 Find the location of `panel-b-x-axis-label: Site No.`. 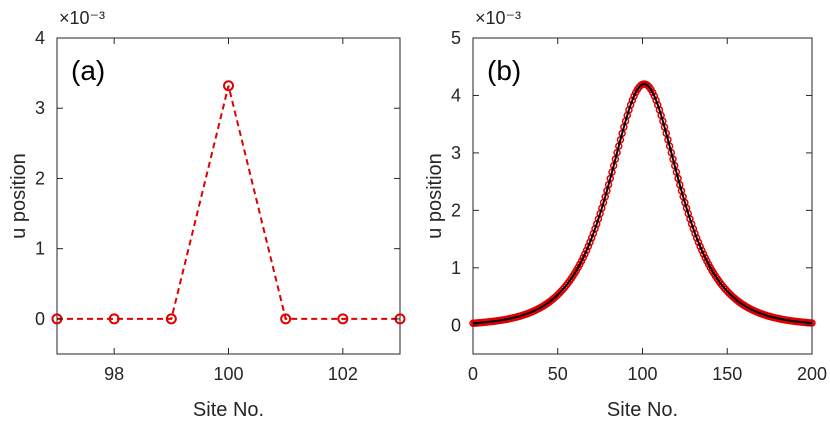

panel-b-x-axis-label: Site No. is located at coordinates (642, 410).